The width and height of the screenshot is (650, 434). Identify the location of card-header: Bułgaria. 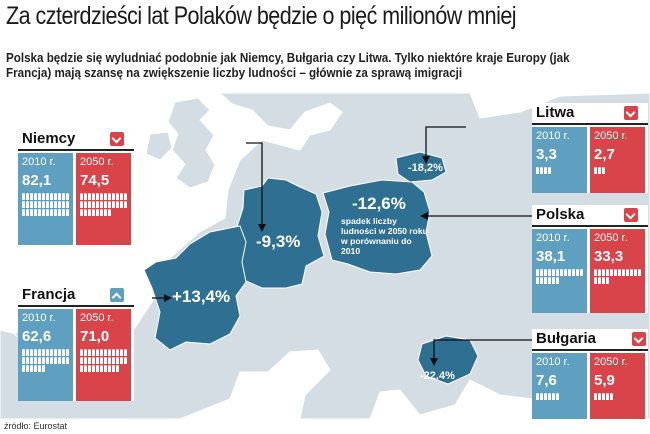
(590, 340).